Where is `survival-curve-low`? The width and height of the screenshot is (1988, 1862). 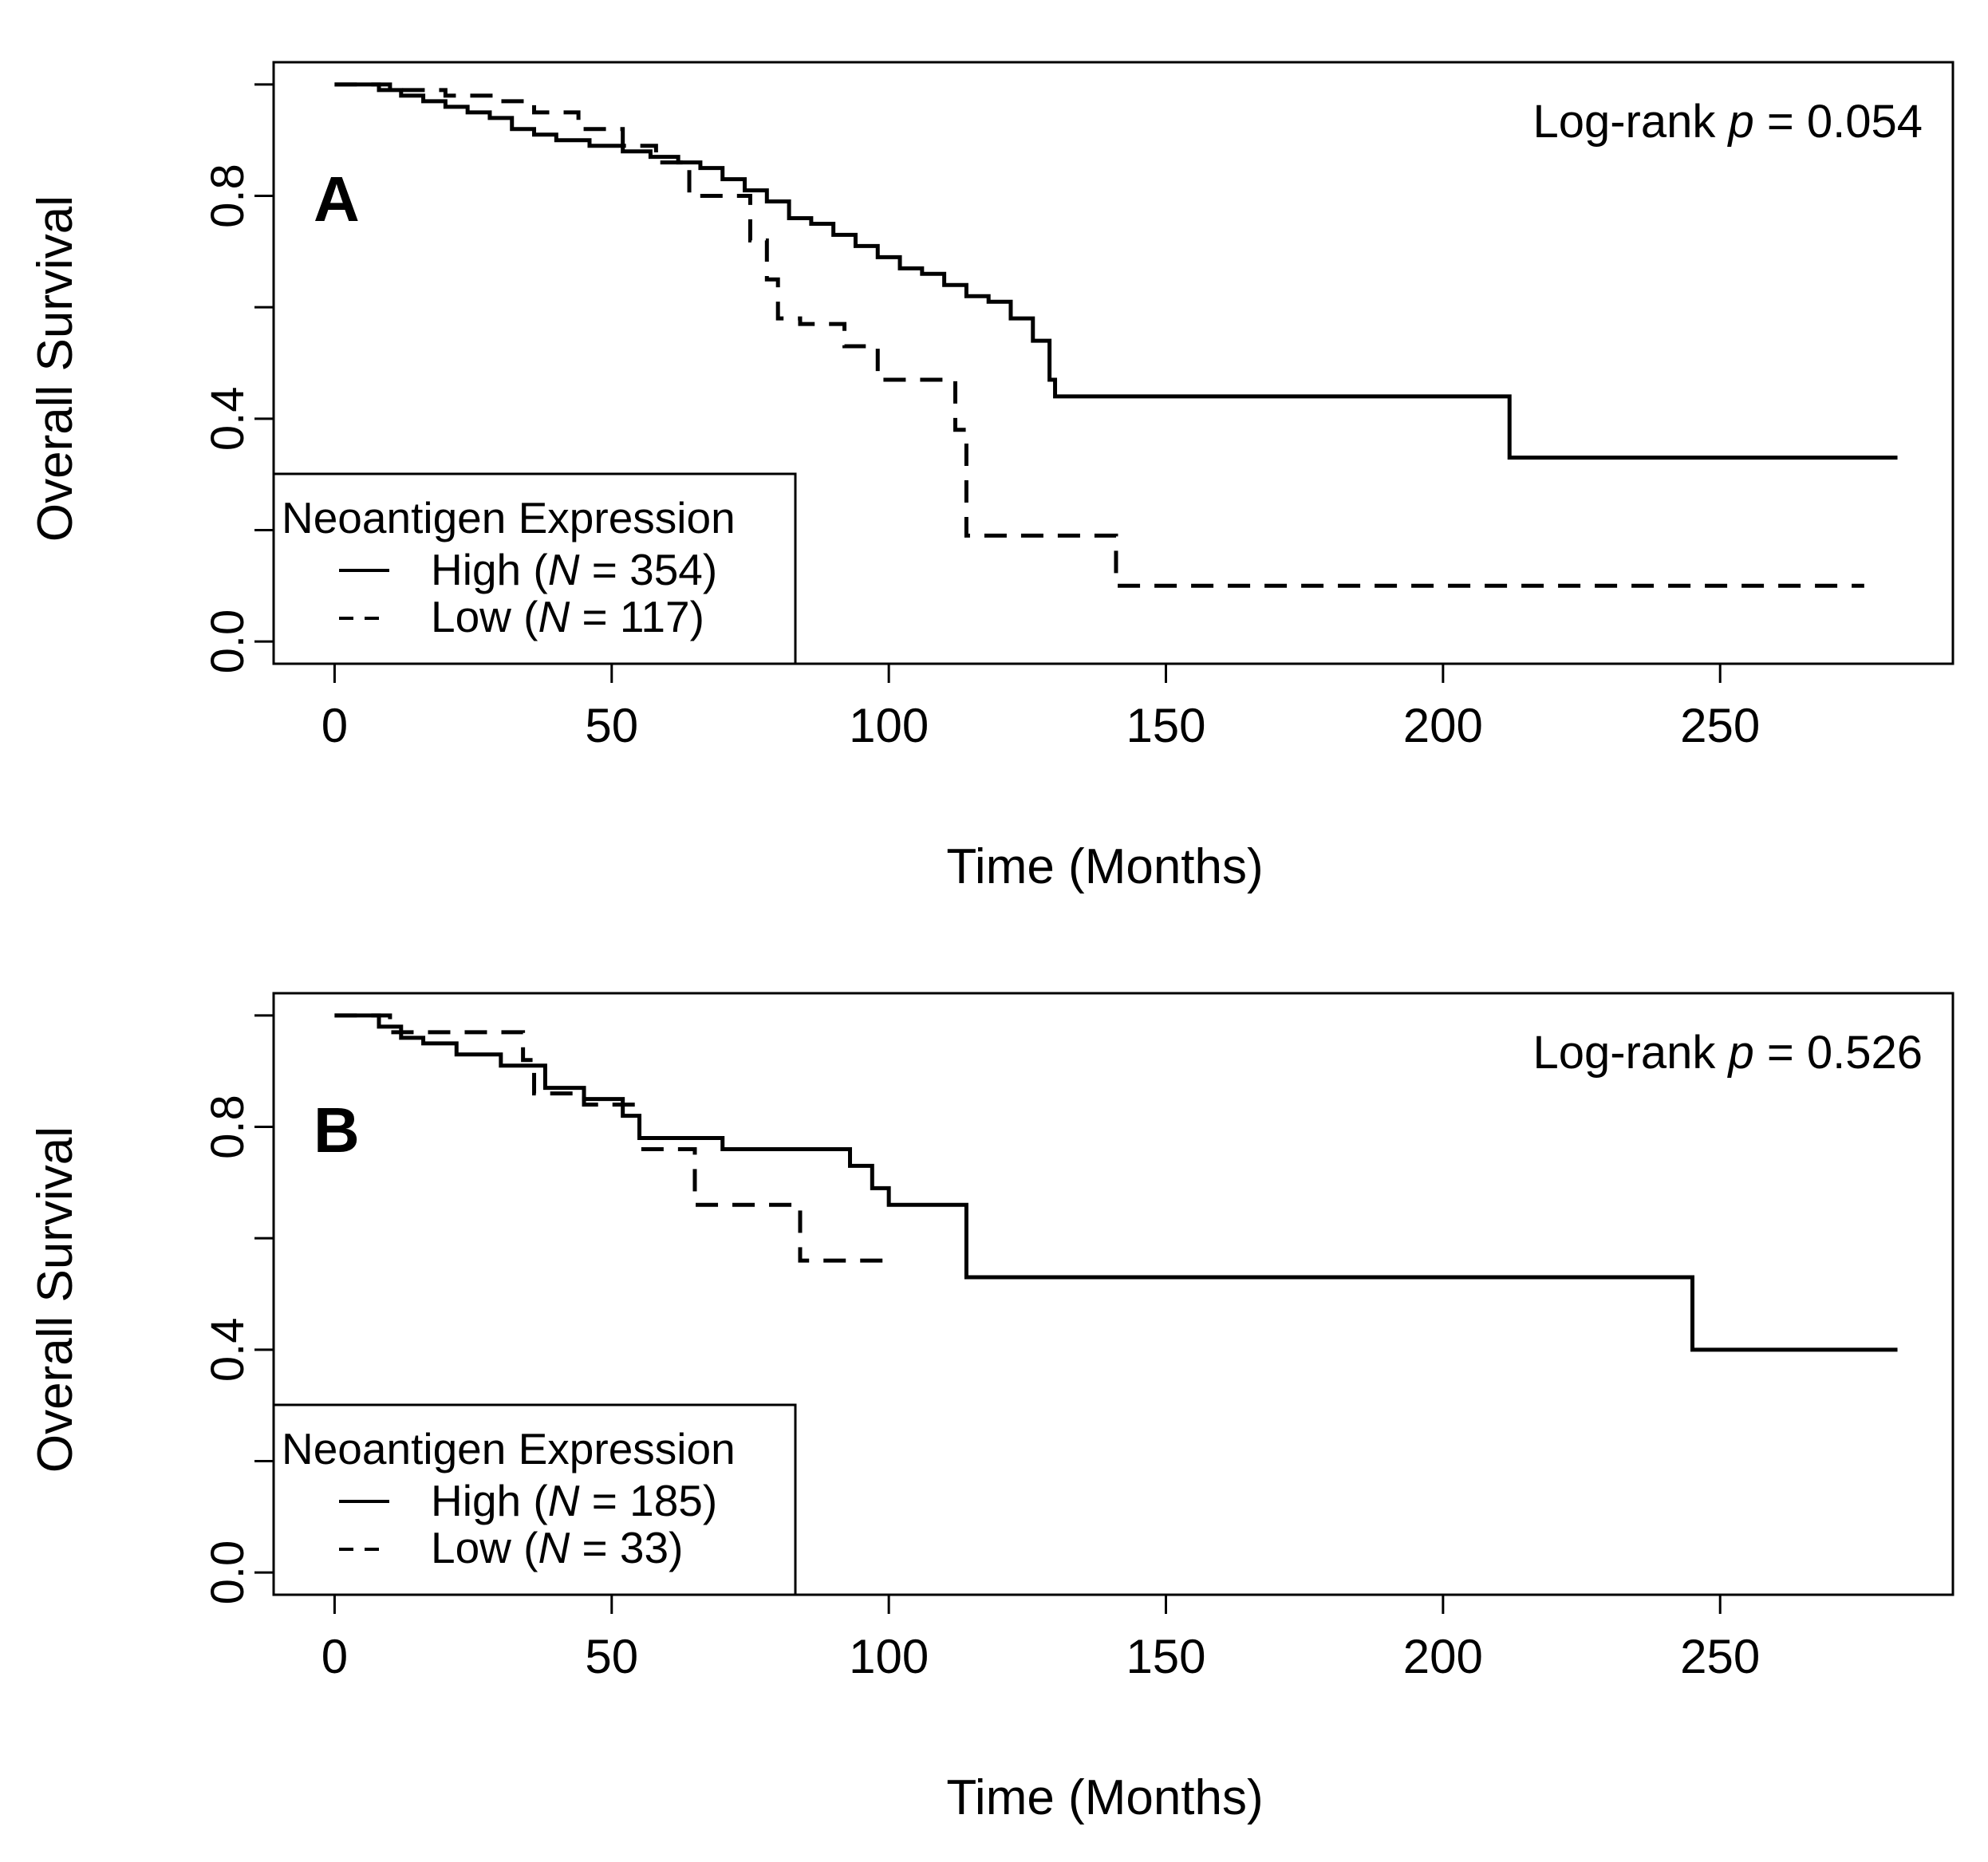
survival-curve-low is located at coordinates (609, 1138).